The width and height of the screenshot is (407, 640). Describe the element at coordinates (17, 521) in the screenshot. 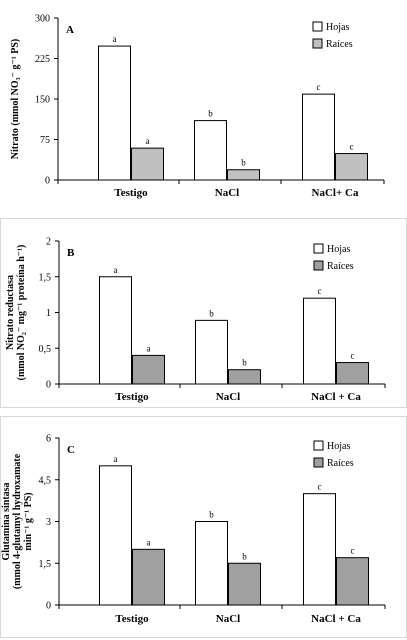

I see `y-axis-label: (mmol 4-glutamyl hydroxamate` at that location.